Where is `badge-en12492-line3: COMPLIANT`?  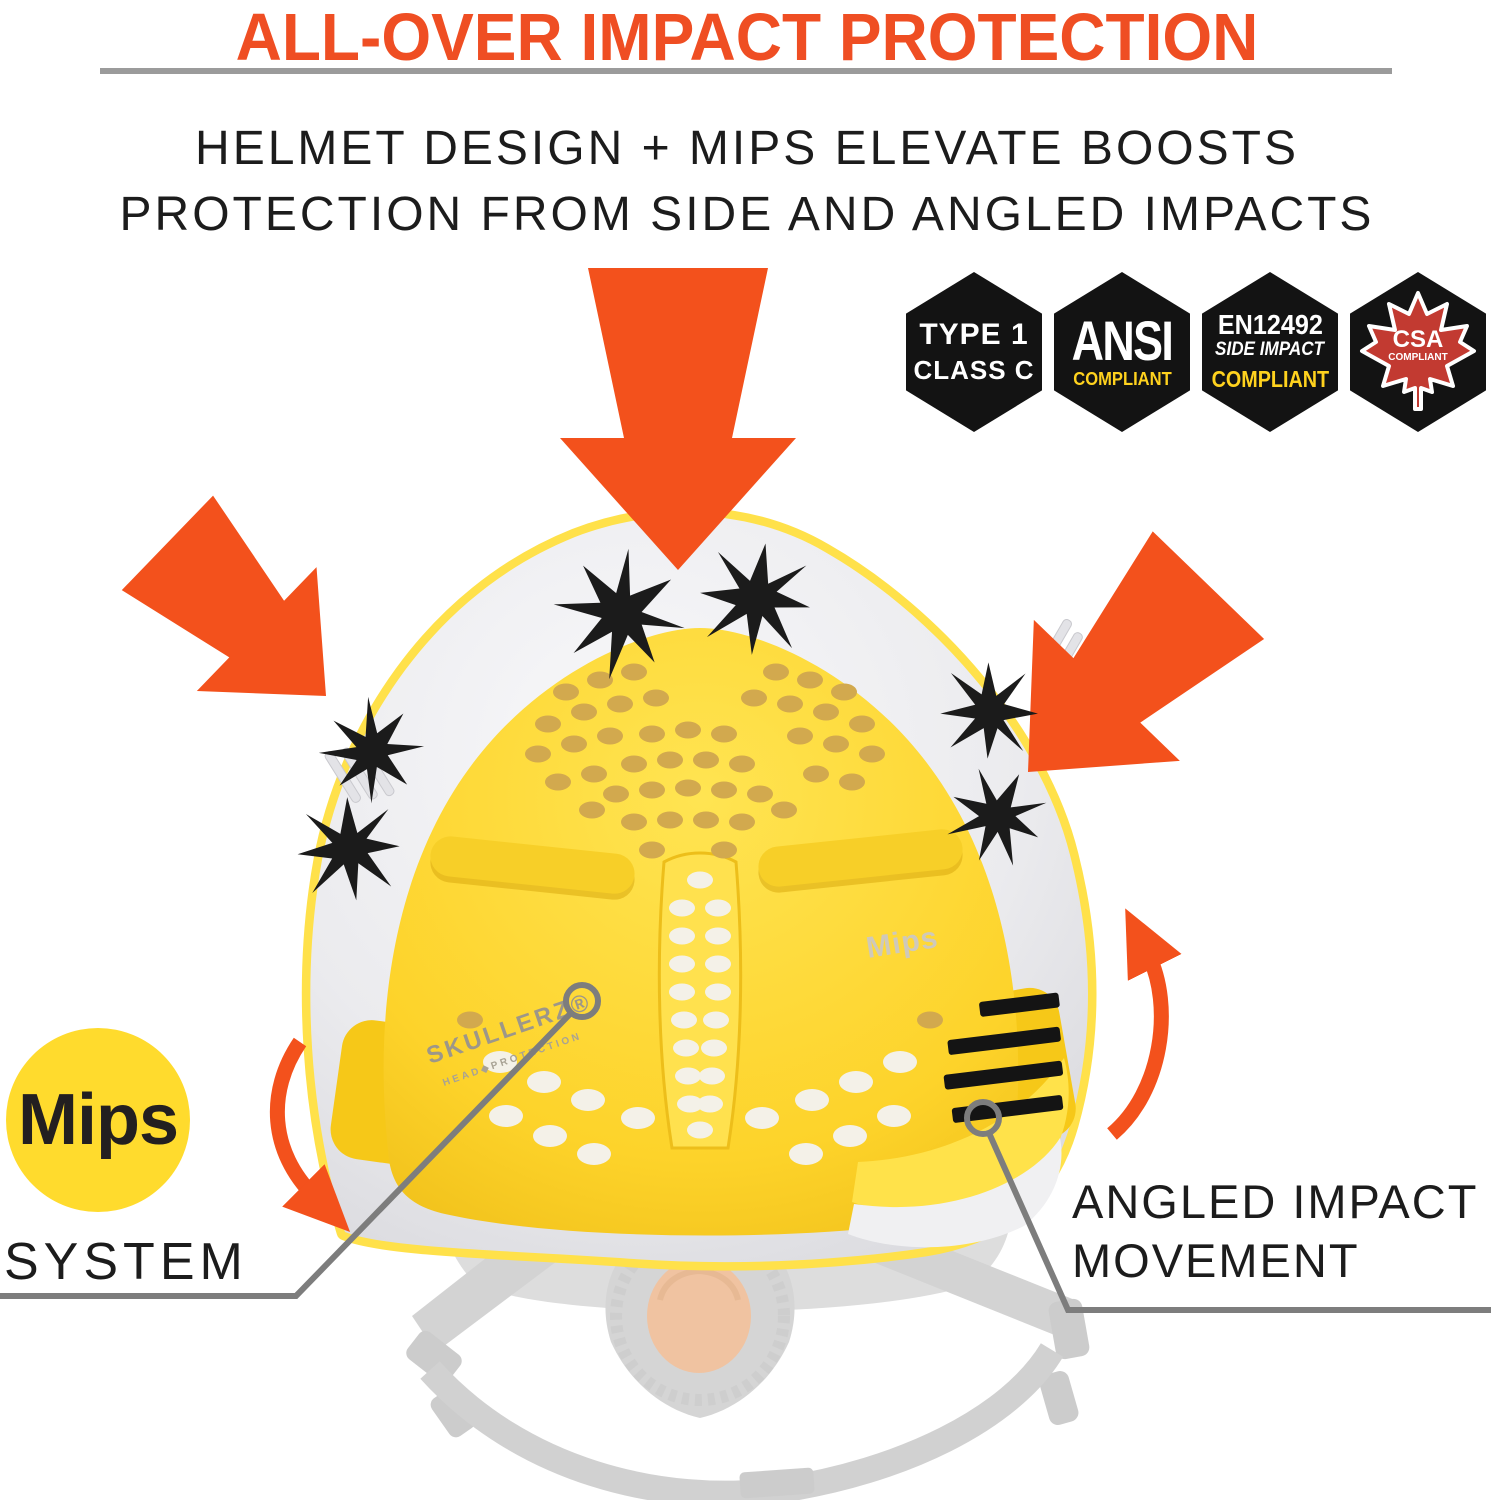
badge-en12492-line3: COMPLIANT is located at coordinates (1270, 379).